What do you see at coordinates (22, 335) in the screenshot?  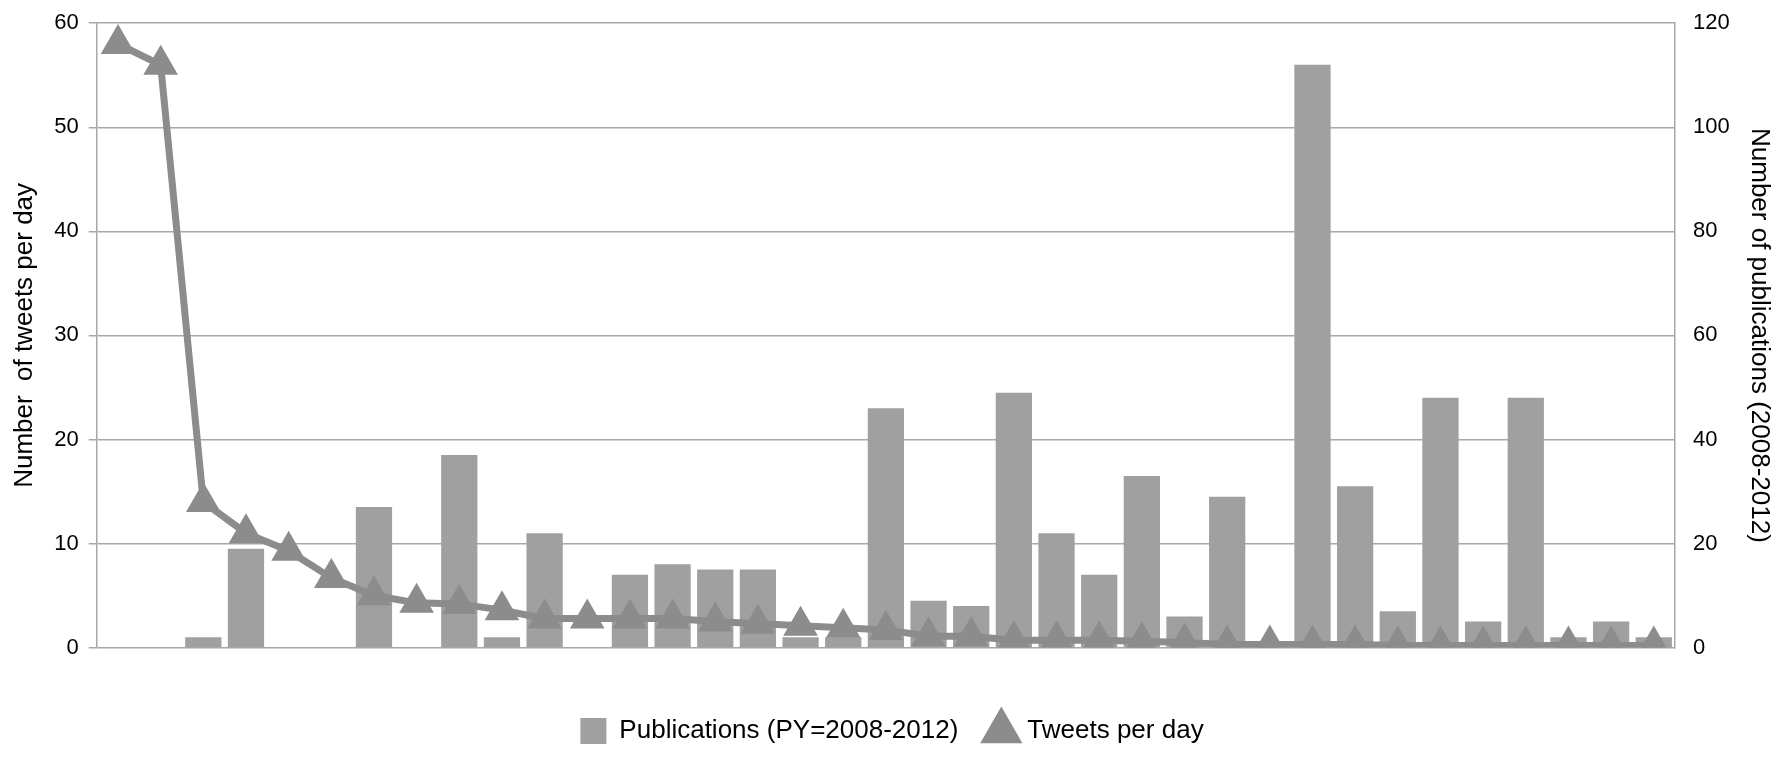 I see `y-axis-title: Number of tweets per day` at bounding box center [22, 335].